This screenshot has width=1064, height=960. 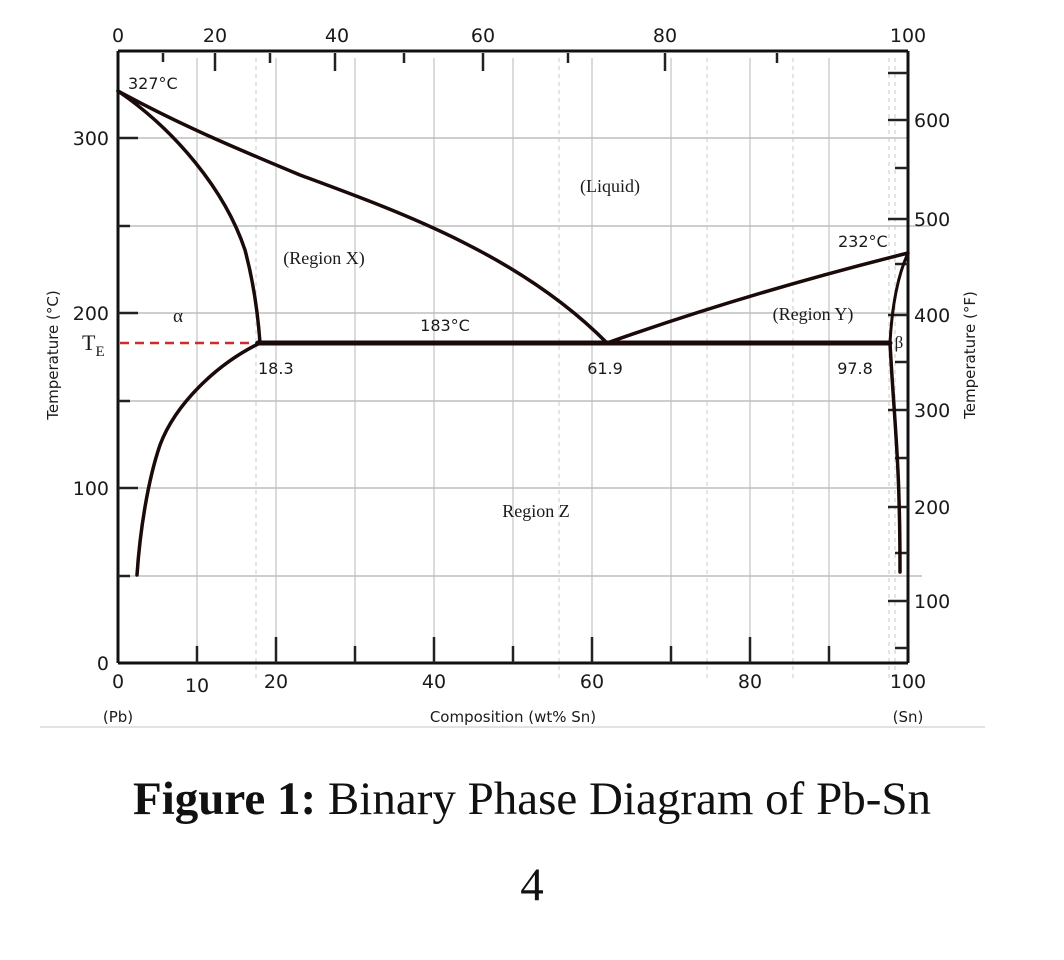 What do you see at coordinates (93, 345) in the screenshot?
I see `te-label: TE` at bounding box center [93, 345].